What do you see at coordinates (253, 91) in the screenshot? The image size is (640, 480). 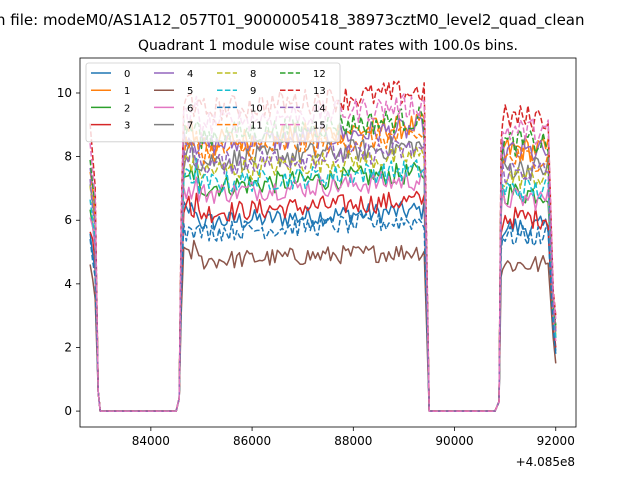 I see `legend-label-9: 9` at bounding box center [253, 91].